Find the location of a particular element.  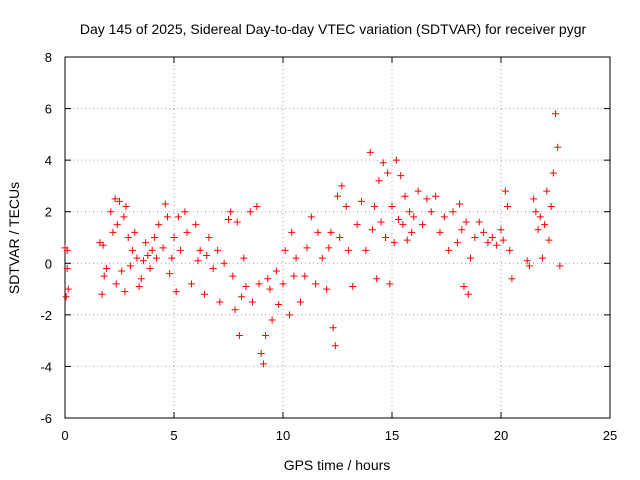

x-tick-labels: 0 5 10 15 20 25 is located at coordinates (339, 435).